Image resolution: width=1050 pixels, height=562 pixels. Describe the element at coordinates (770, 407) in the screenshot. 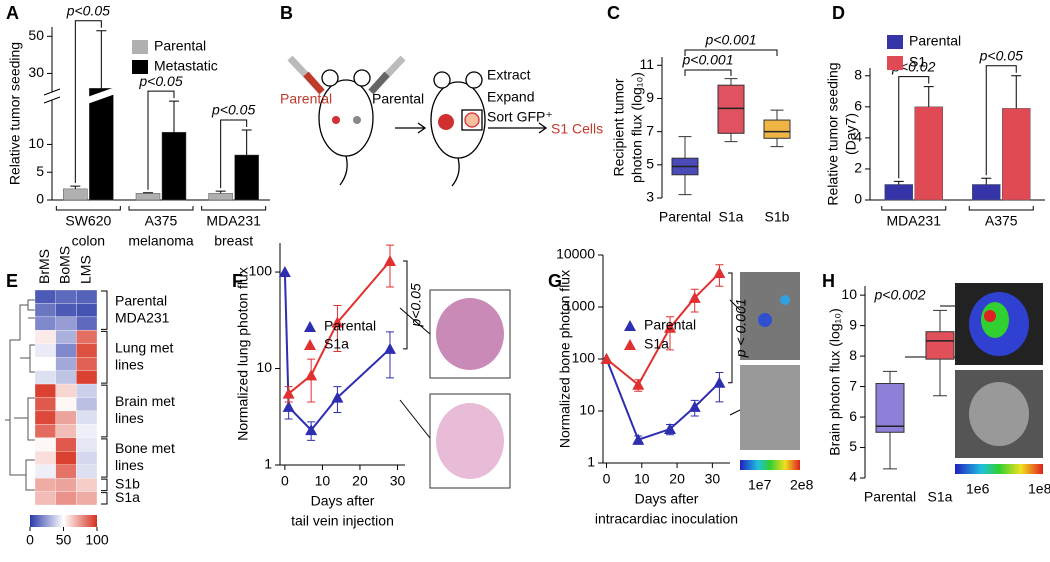

I see `mouse-image` at that location.